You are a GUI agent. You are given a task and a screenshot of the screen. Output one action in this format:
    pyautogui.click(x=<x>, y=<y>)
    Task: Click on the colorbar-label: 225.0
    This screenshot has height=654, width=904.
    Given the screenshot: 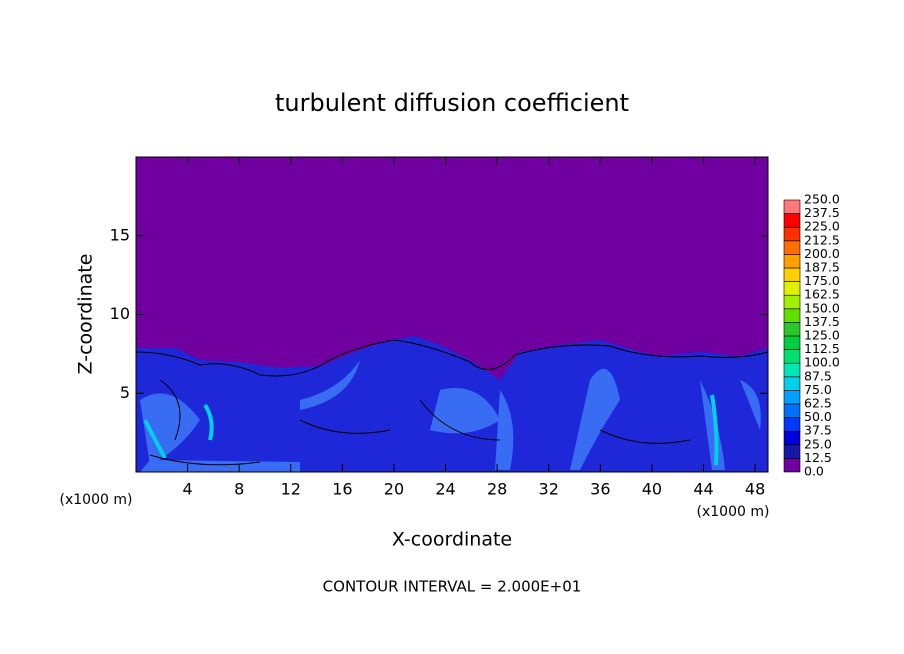 What is the action you would take?
    pyautogui.click(x=822, y=226)
    